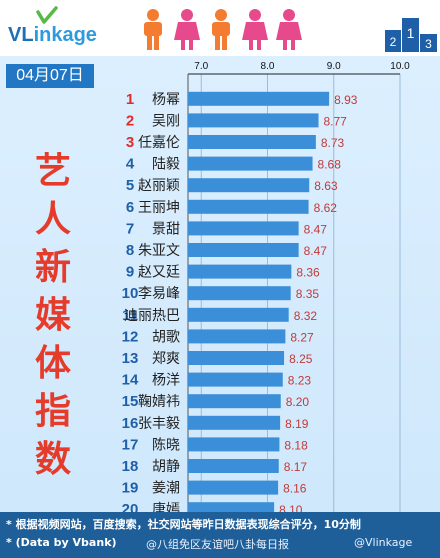 The image size is (440, 558). I want to click on data-label: 8.93, so click(346, 100).